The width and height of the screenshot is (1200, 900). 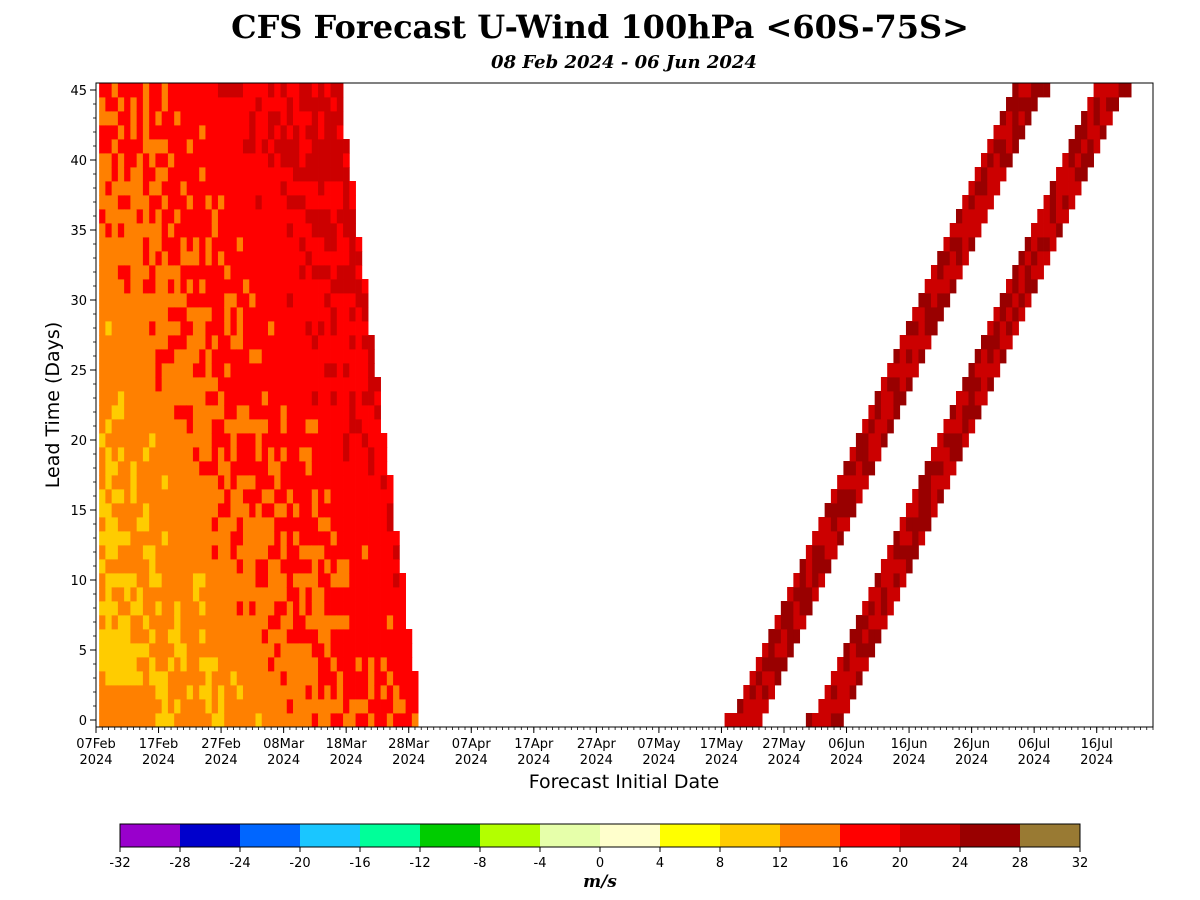 I want to click on y-axis-label: Lead Time (Days), so click(x=53, y=405).